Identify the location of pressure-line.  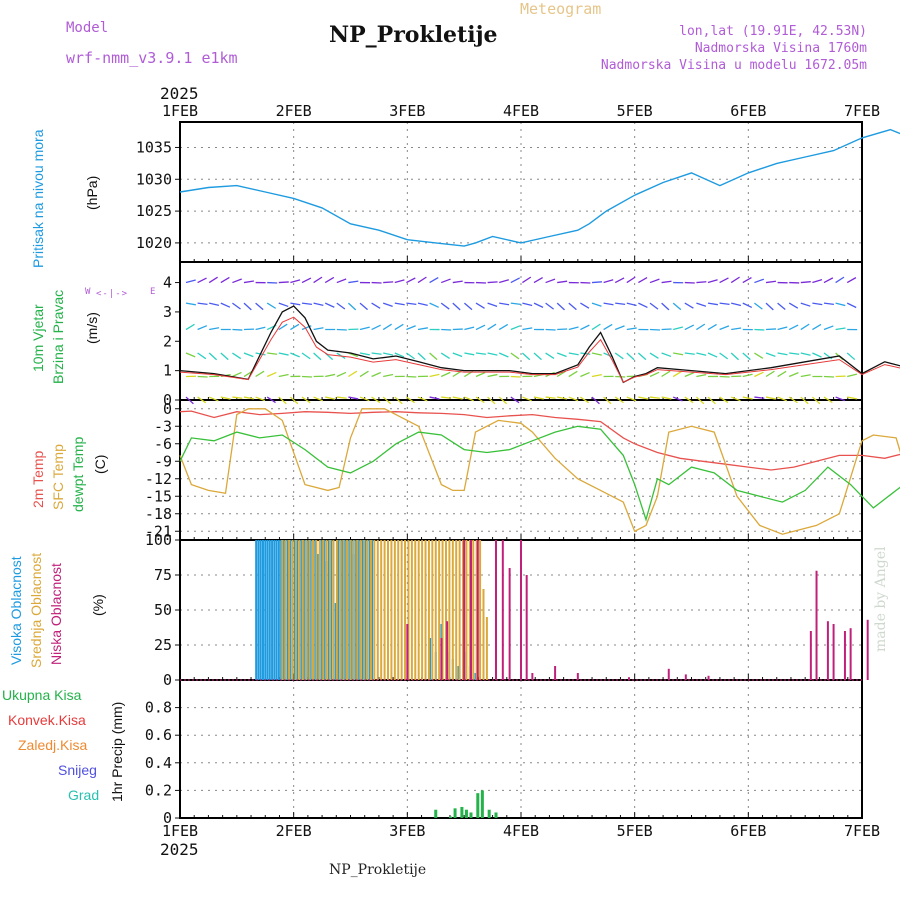
(539, 187).